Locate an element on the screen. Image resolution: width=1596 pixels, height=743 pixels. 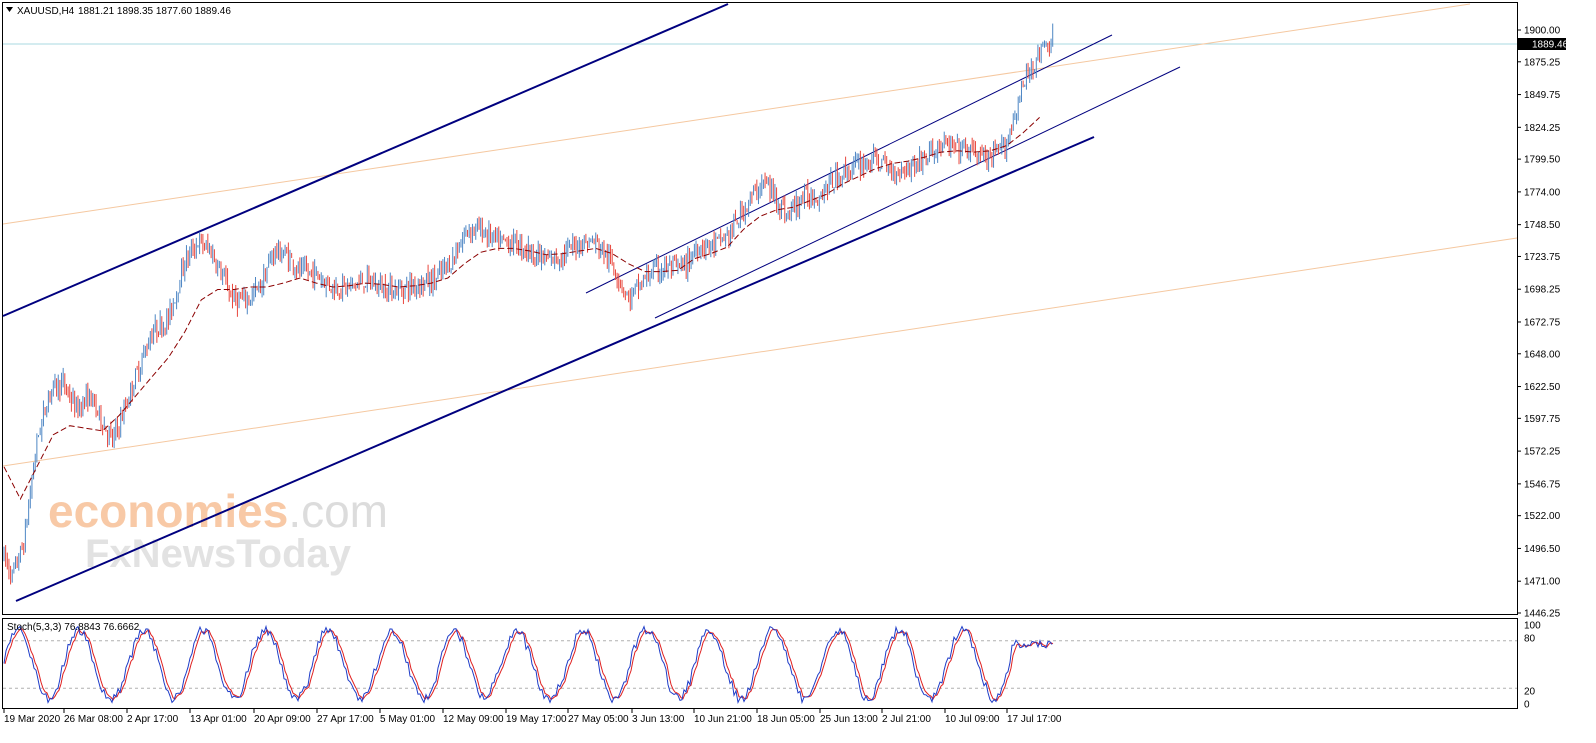
time-tick-label: 27 May 05:00 is located at coordinates (598, 719).